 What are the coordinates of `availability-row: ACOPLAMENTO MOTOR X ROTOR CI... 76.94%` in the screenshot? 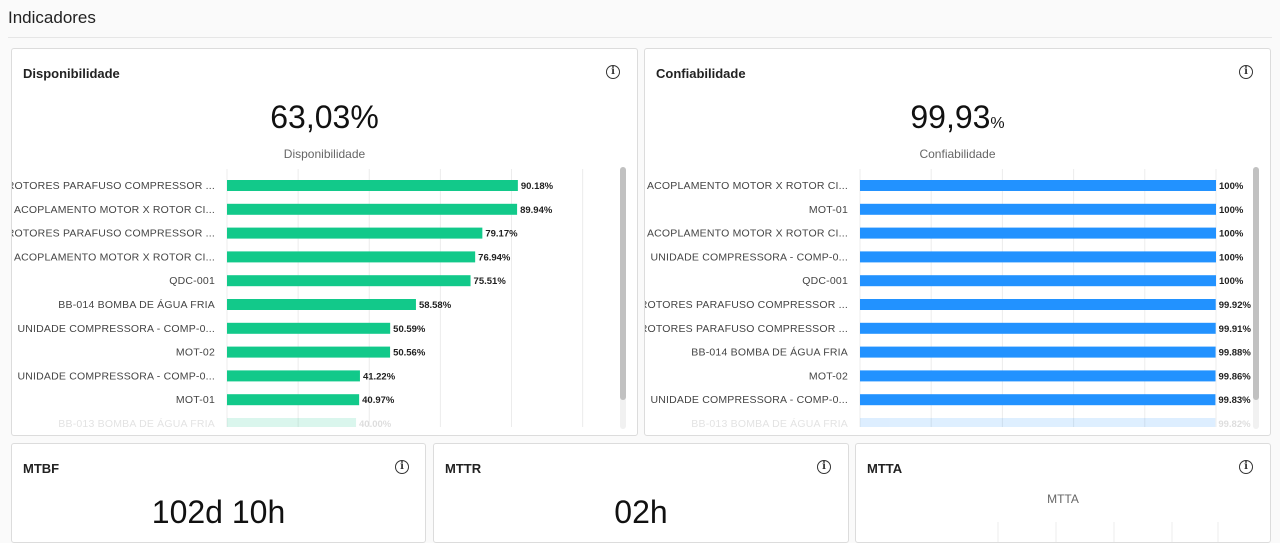 It's located at (262, 257).